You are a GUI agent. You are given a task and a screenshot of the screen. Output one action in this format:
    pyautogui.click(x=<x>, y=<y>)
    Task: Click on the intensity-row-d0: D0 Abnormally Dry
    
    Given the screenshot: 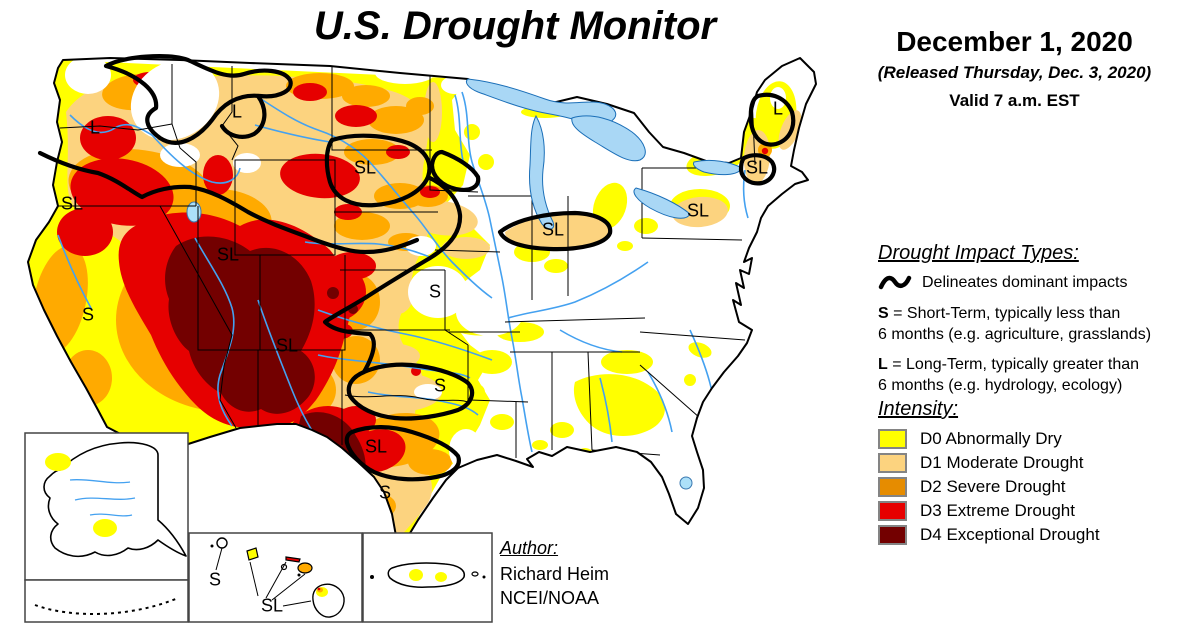 What is the action you would take?
    pyautogui.click(x=1034, y=439)
    